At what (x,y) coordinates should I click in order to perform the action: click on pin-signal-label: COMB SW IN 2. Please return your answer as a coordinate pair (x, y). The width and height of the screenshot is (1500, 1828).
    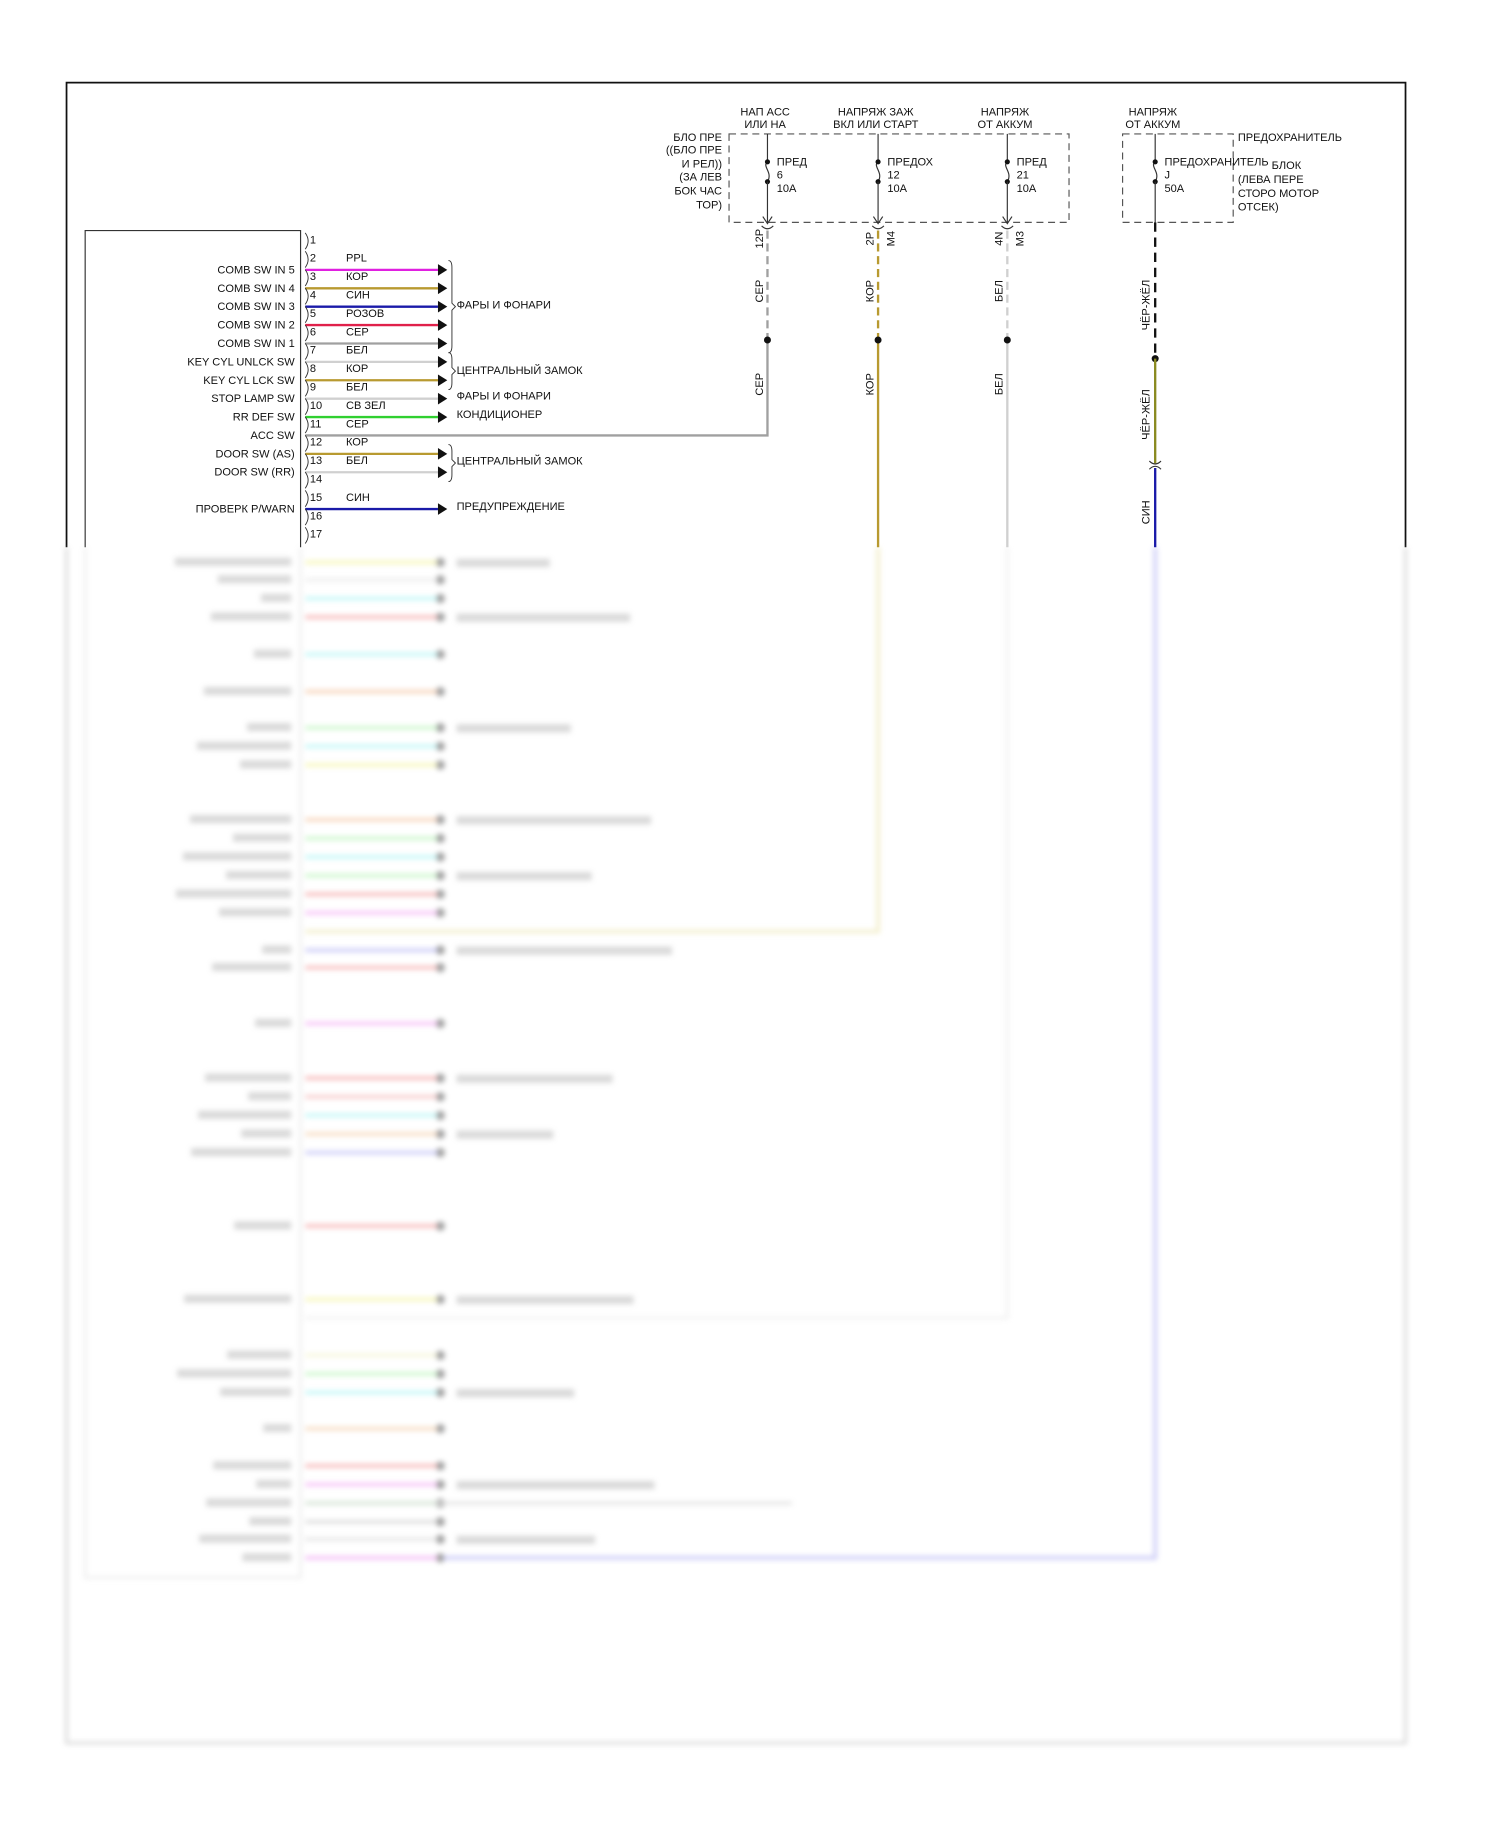
    Looking at the image, I should click on (255, 326).